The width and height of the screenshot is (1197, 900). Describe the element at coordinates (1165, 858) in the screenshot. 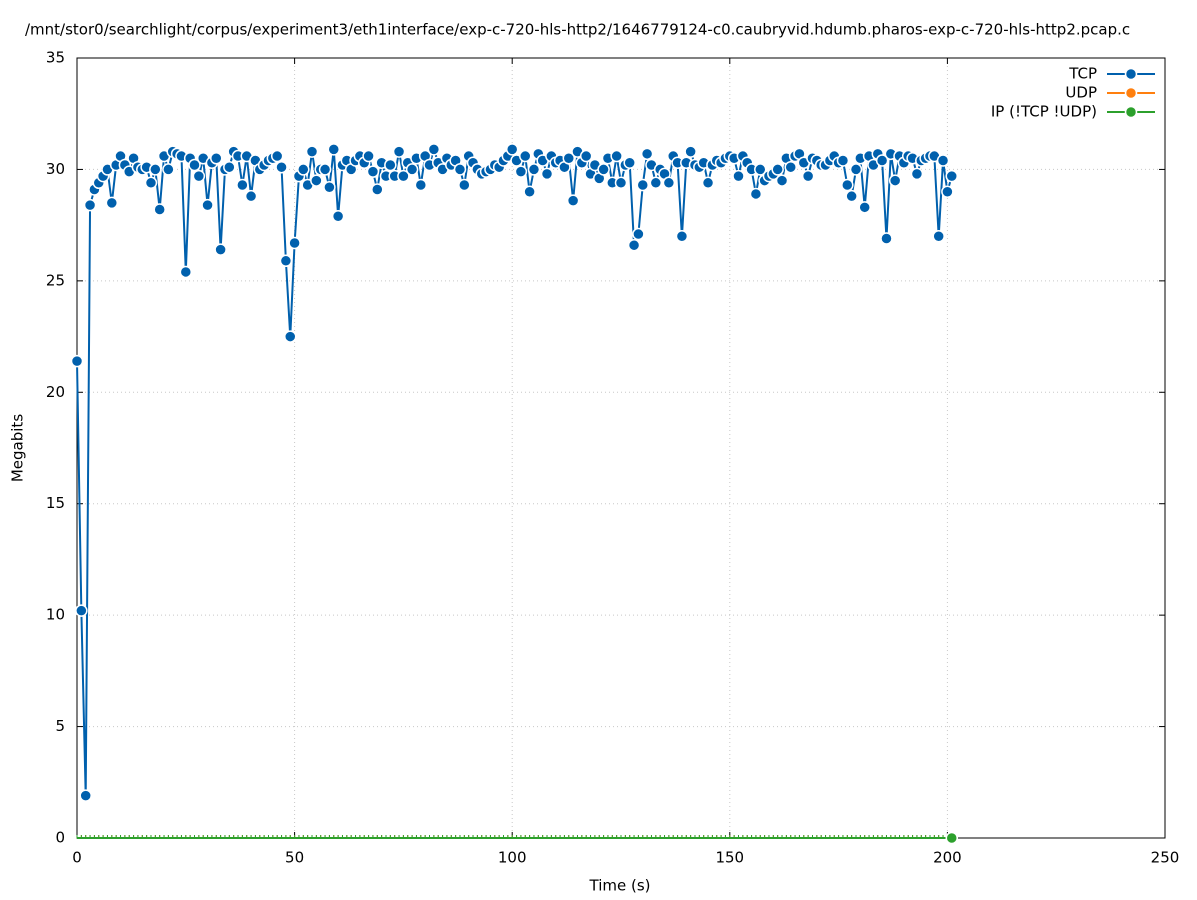

I see `x-tick-label: 250` at that location.